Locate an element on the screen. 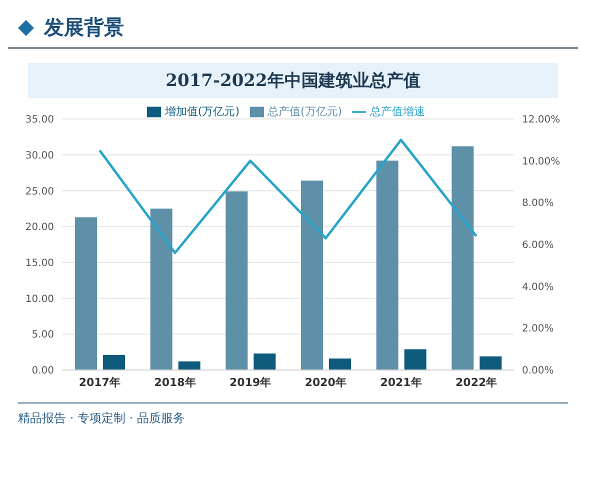  y-tick-label: 5.00 is located at coordinates (43, 335).